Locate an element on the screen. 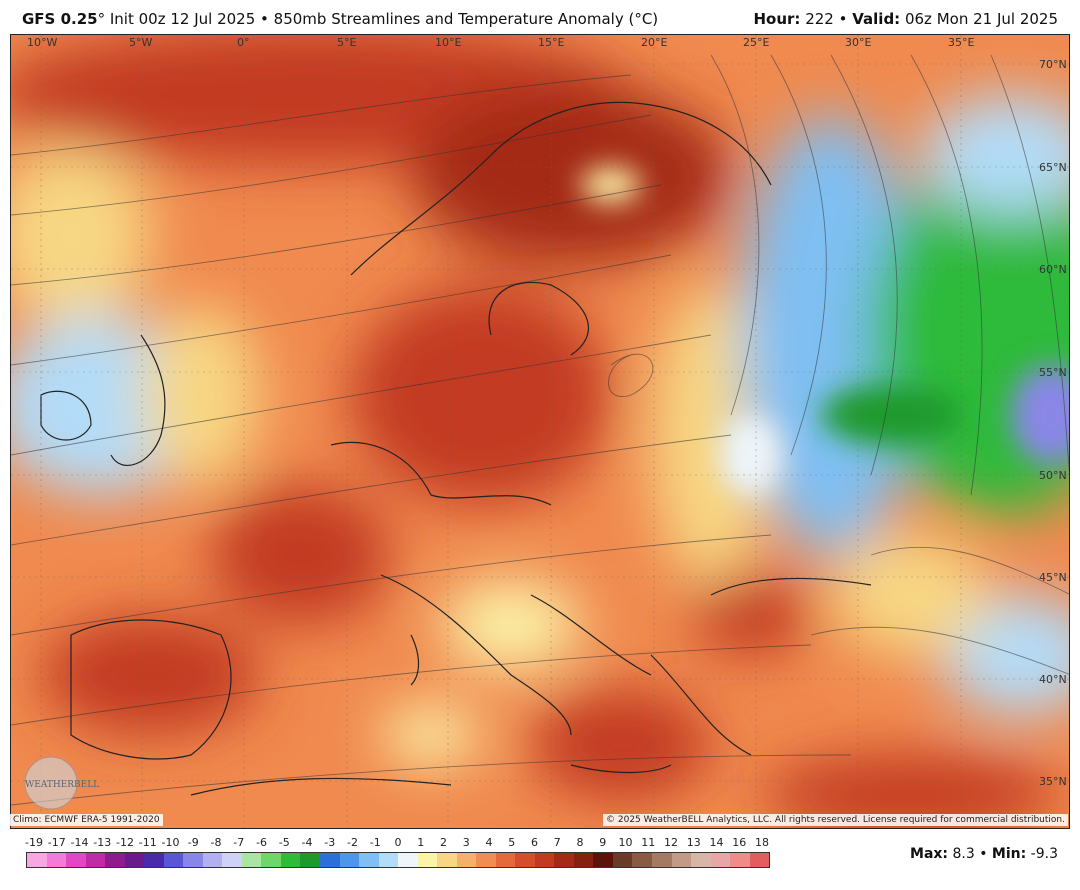  lat-label: 70°N is located at coordinates (1053, 64).